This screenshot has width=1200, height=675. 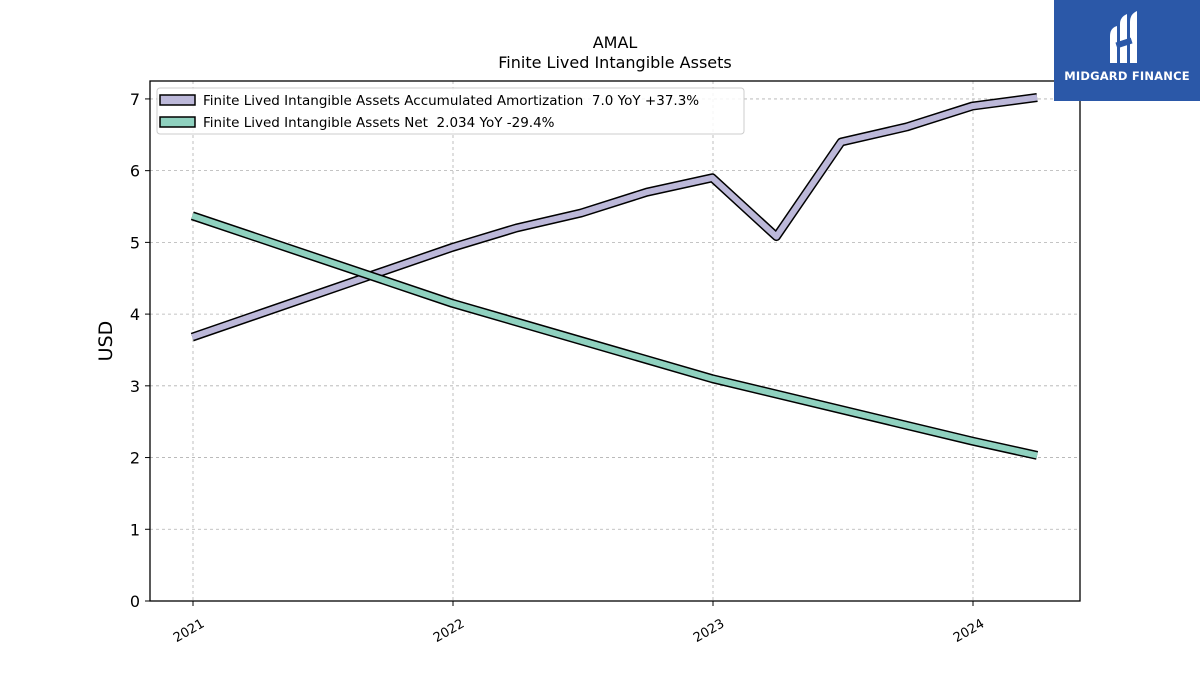 What do you see at coordinates (615, 42) in the screenshot?
I see `chart-title: AMAL` at bounding box center [615, 42].